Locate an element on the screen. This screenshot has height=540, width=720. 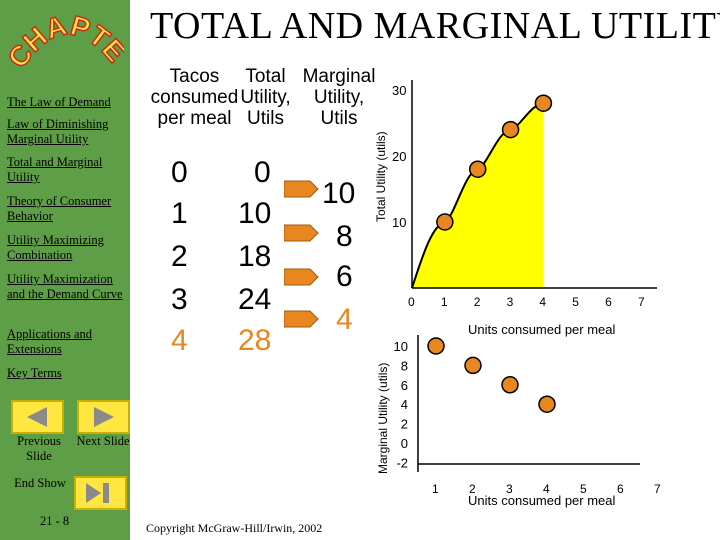
sidebar-item-total-and-marginal-utility: Total and Marginal Utility is located at coordinates (55, 169).